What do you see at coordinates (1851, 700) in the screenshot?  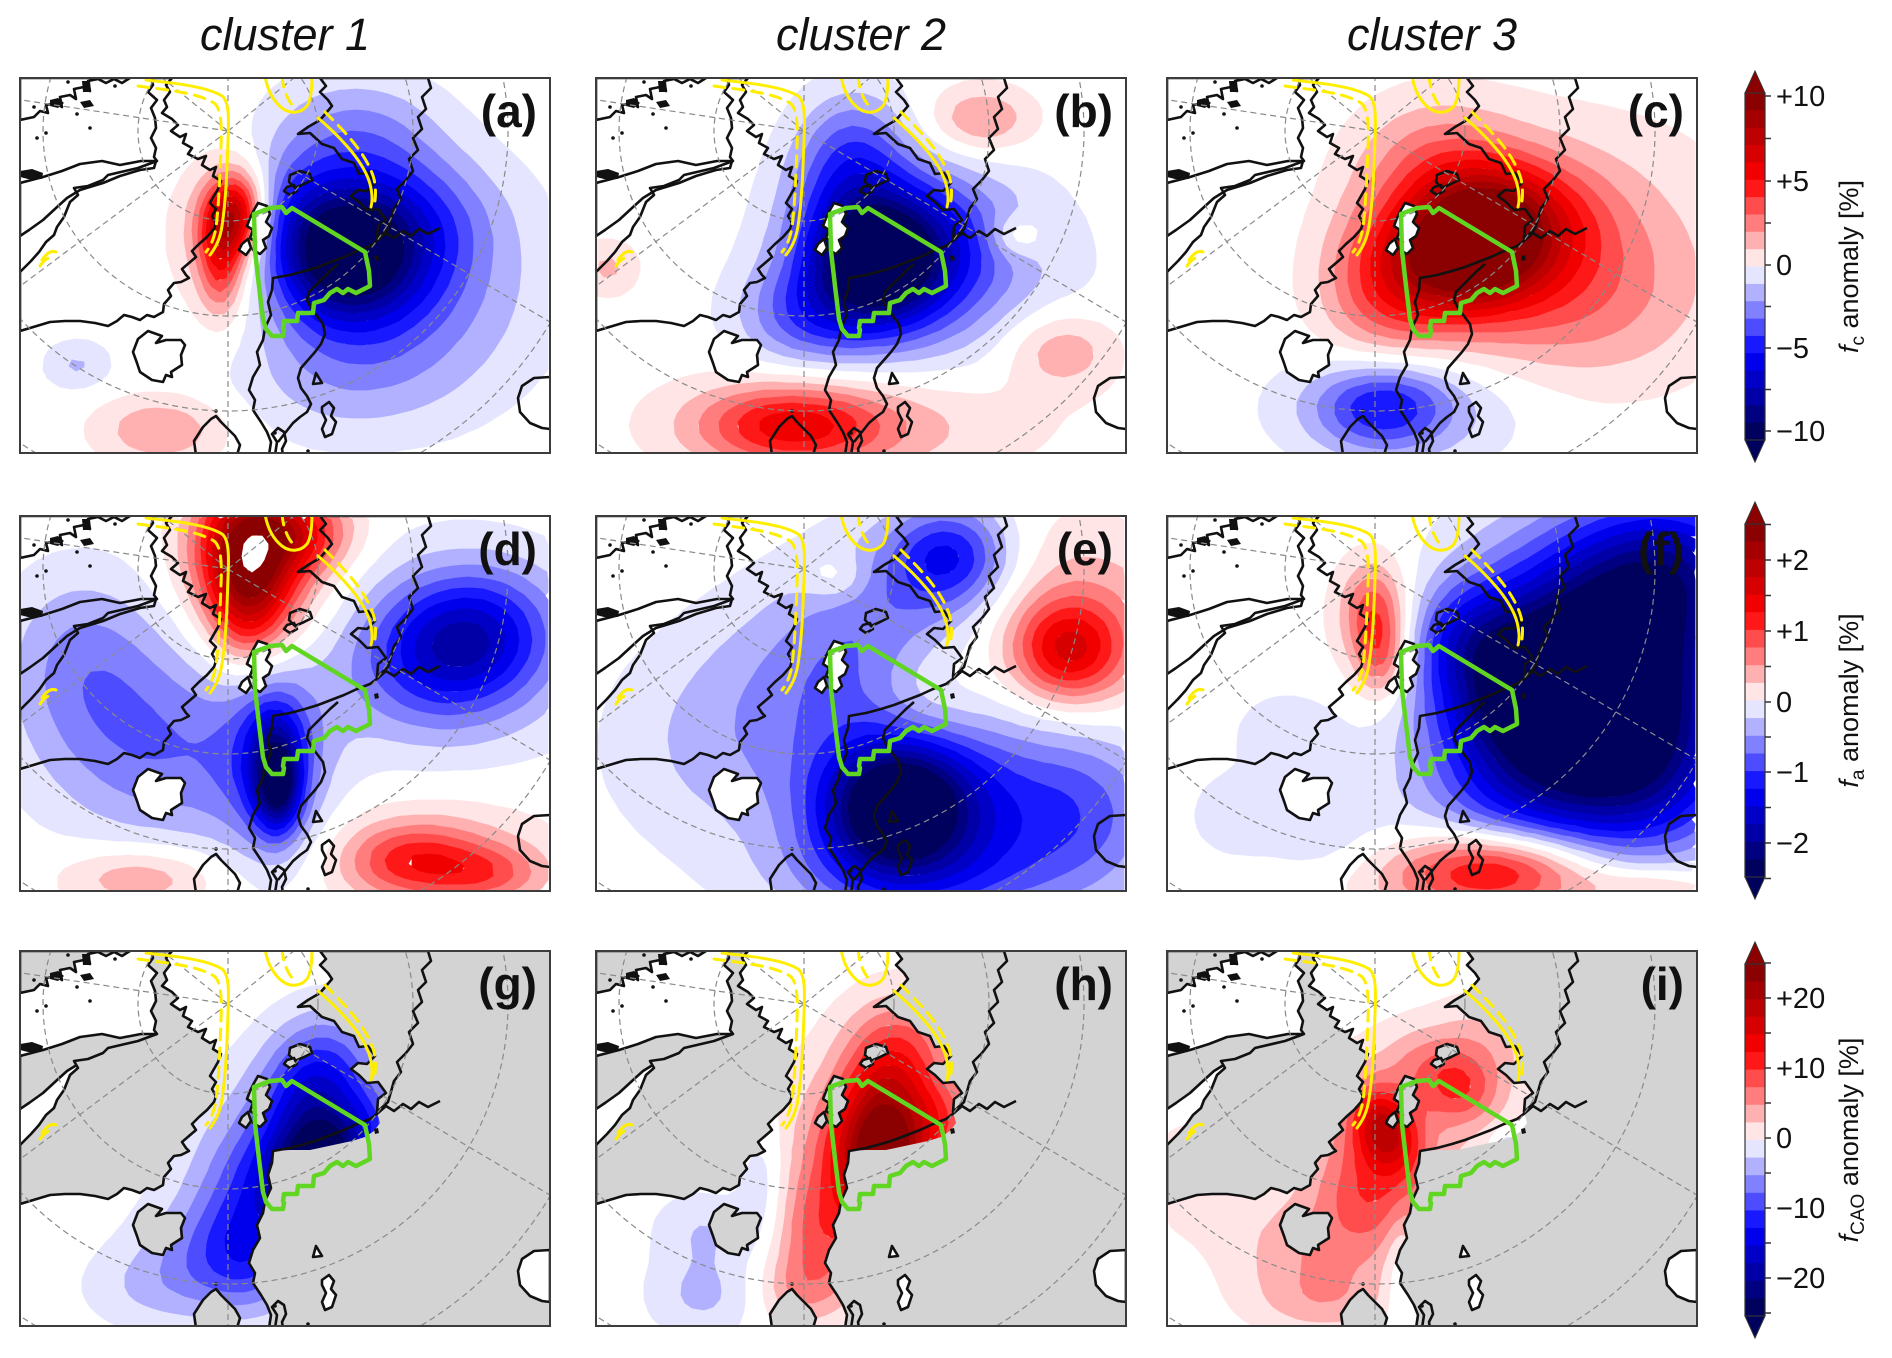 I see `svg-text: fa anomaly [%]` at bounding box center [1851, 700].